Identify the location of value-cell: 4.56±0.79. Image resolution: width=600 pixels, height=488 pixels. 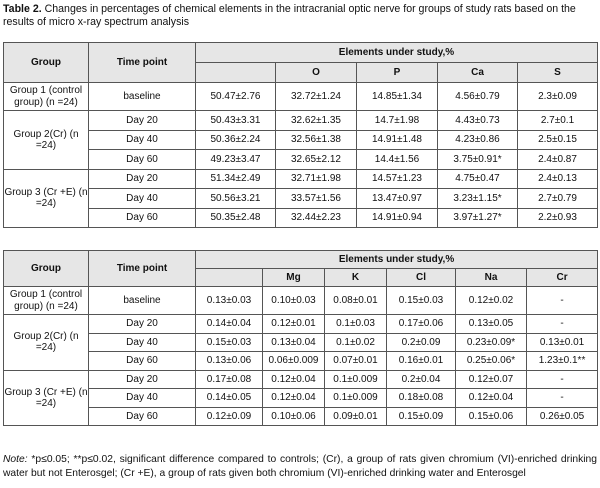
(477, 96).